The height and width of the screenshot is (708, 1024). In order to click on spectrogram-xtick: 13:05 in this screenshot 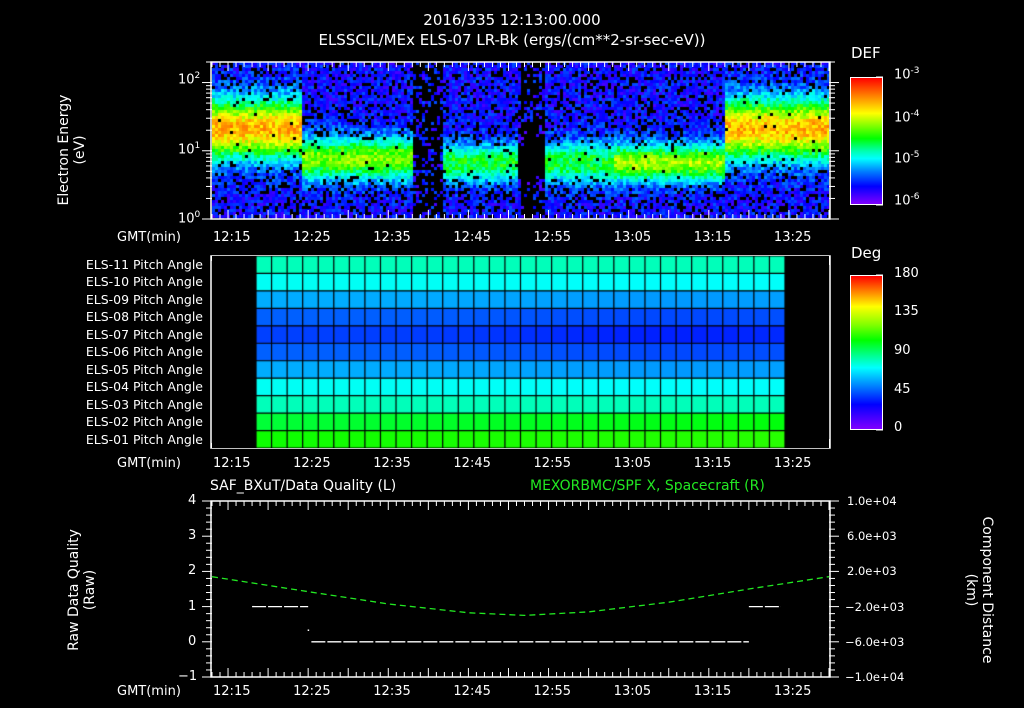, I will do `click(632, 237)`.